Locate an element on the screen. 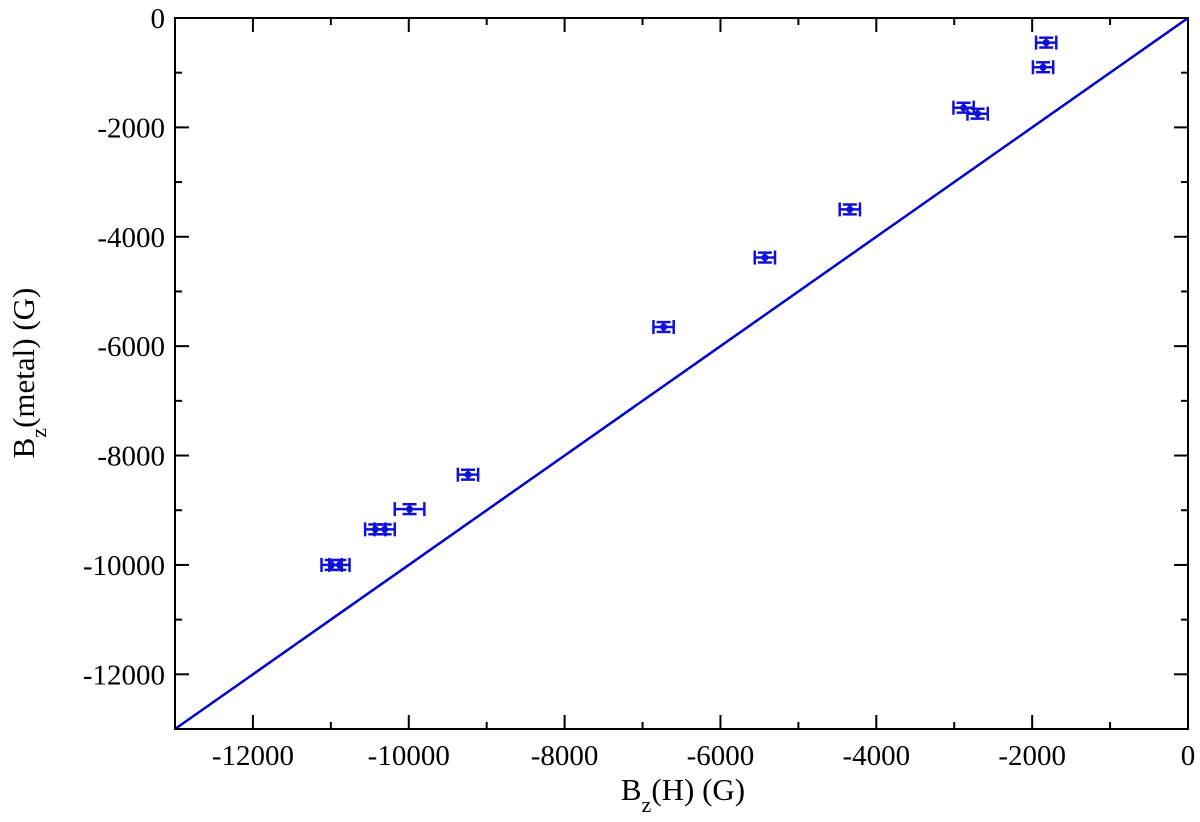  y-tick-label: 0 is located at coordinates (158, 19).